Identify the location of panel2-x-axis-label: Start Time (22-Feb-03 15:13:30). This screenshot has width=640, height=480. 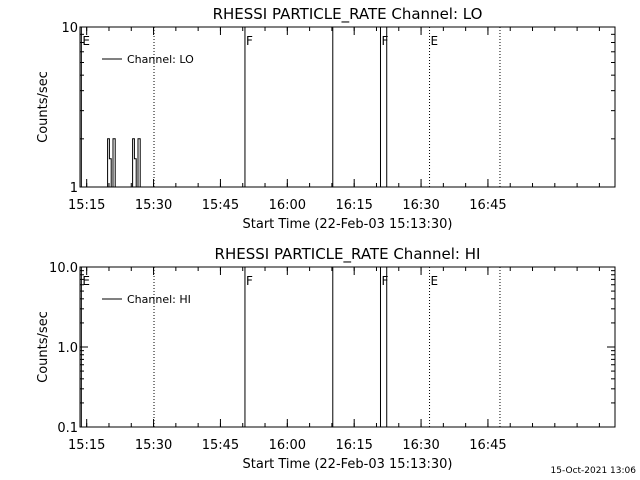
(348, 464).